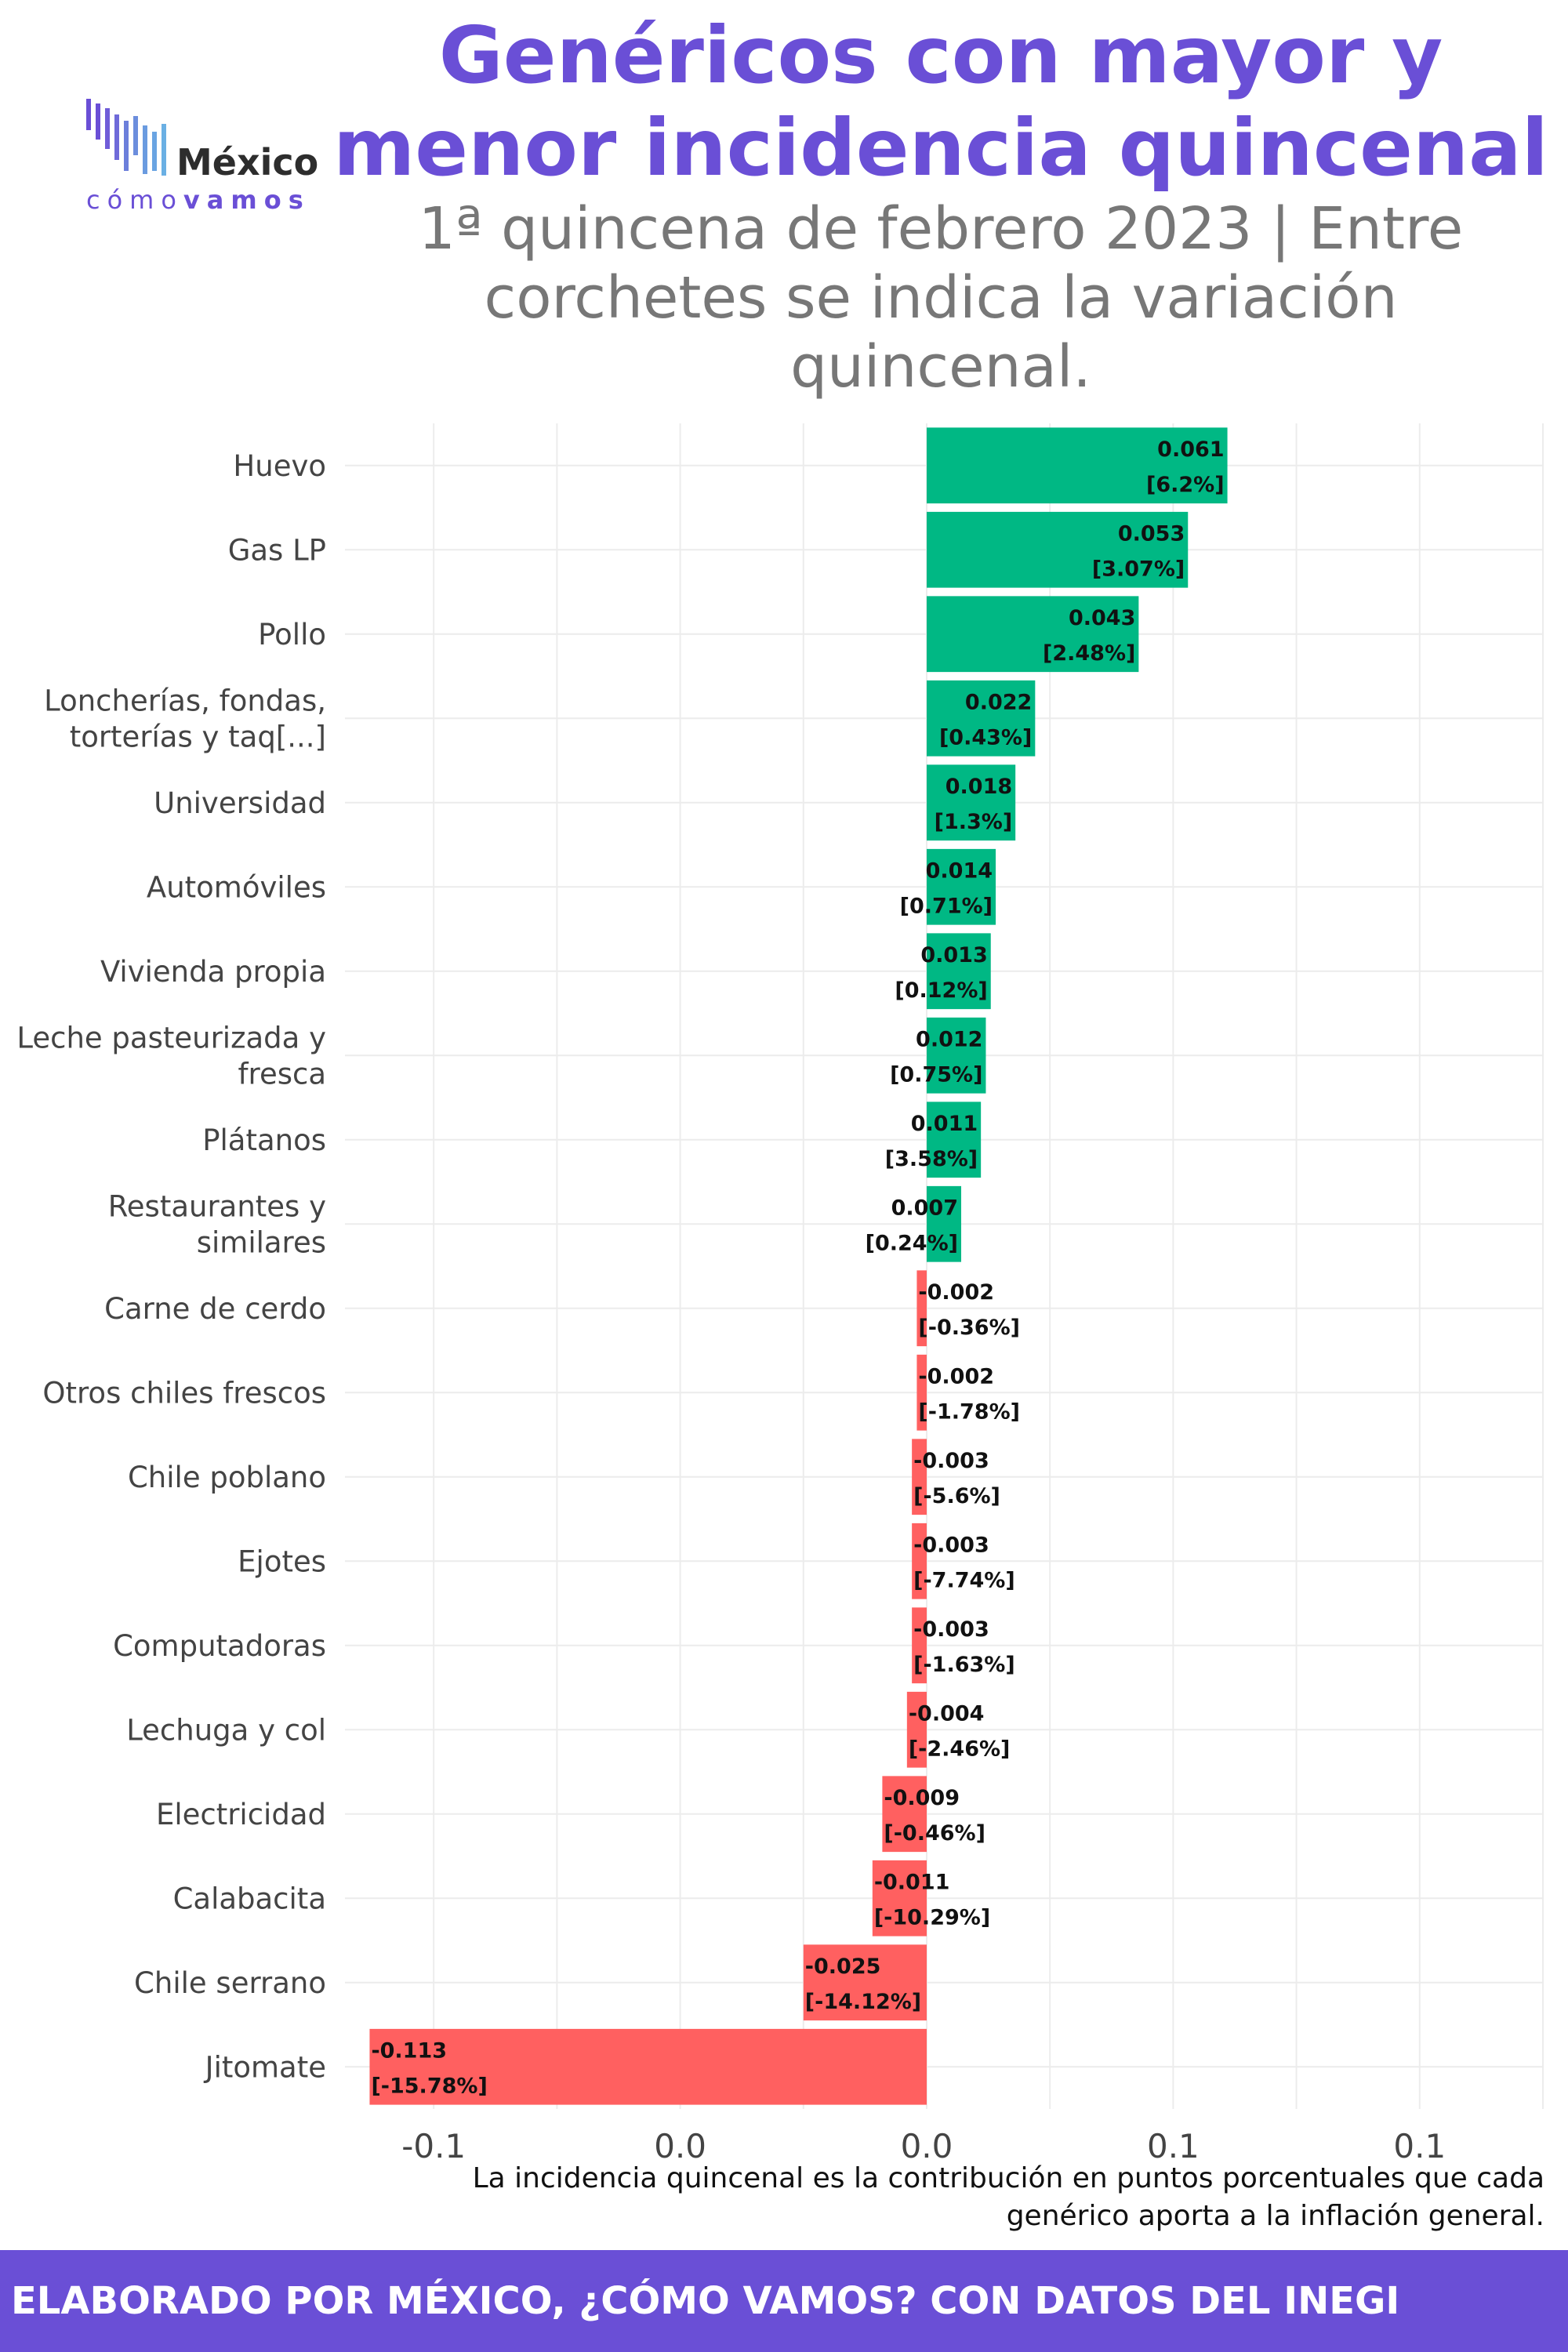  I want to click on variation-label: [-2.46%], so click(960, 1749).